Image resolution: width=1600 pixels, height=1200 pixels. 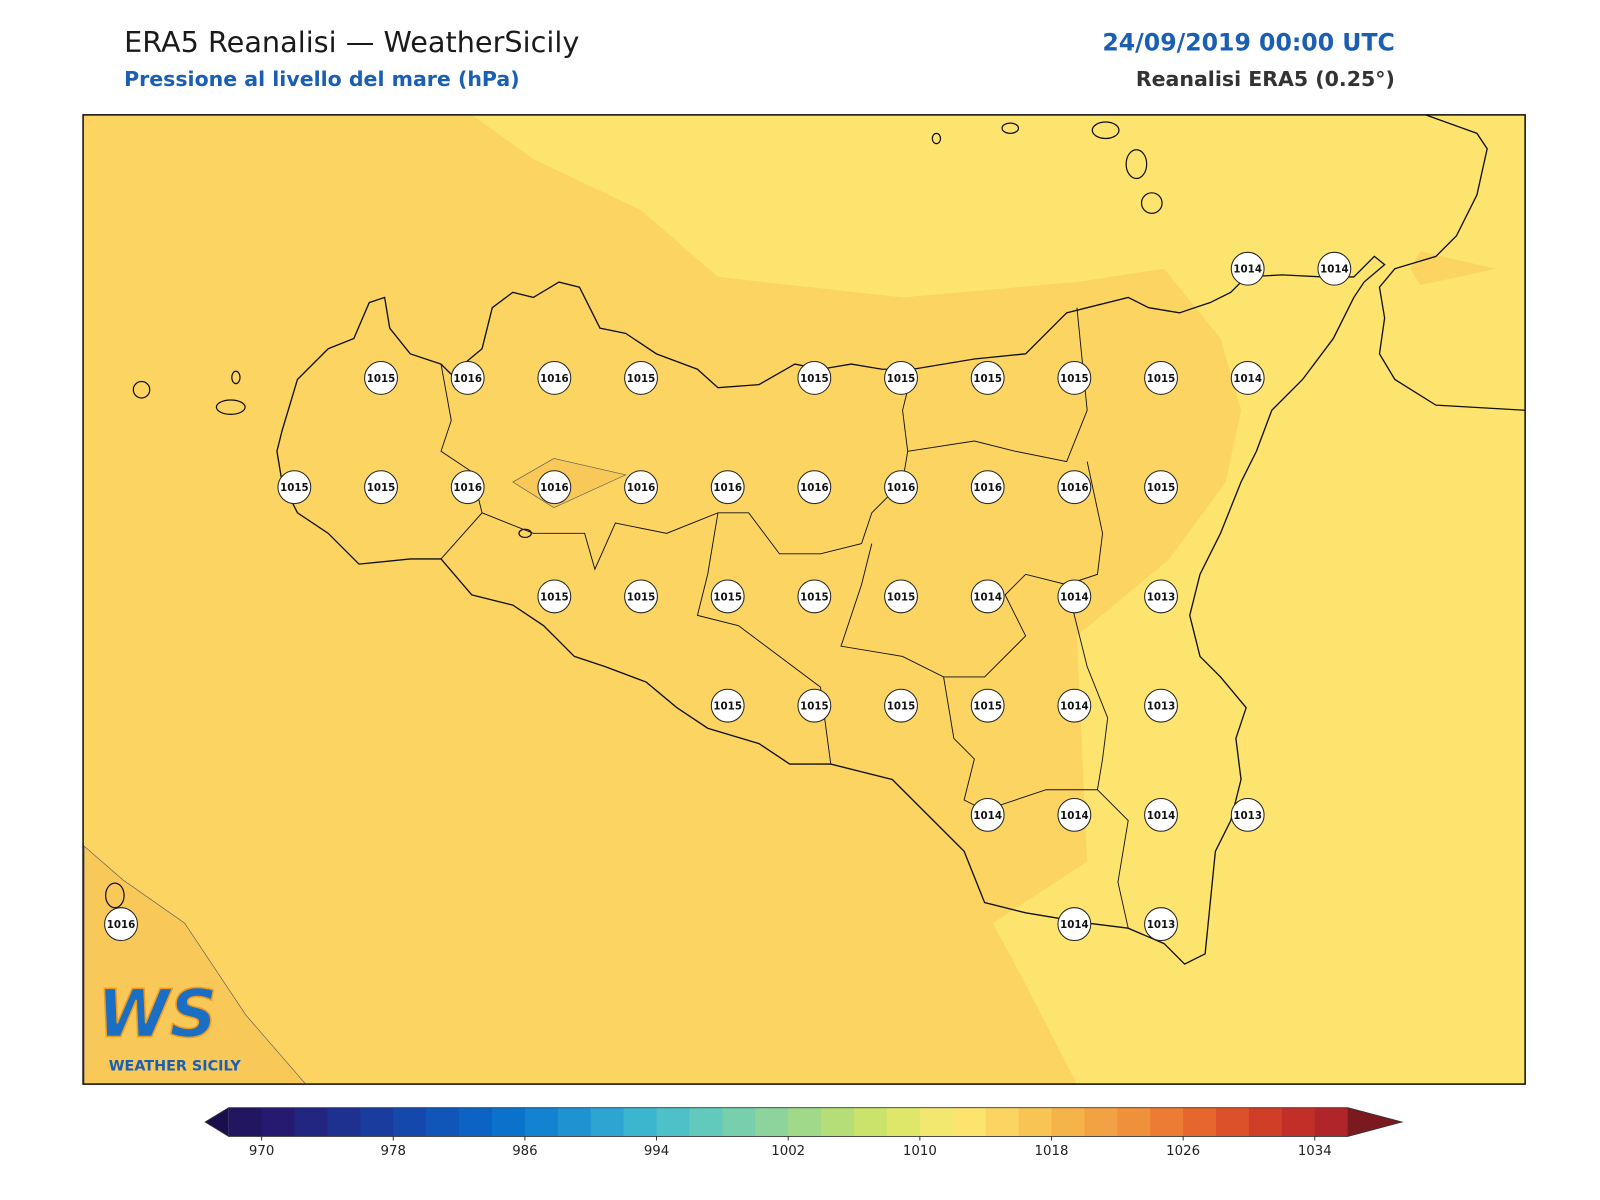 What do you see at coordinates (169, 1025) in the screenshot?
I see `logo: WS WEATHER SICILY` at bounding box center [169, 1025].